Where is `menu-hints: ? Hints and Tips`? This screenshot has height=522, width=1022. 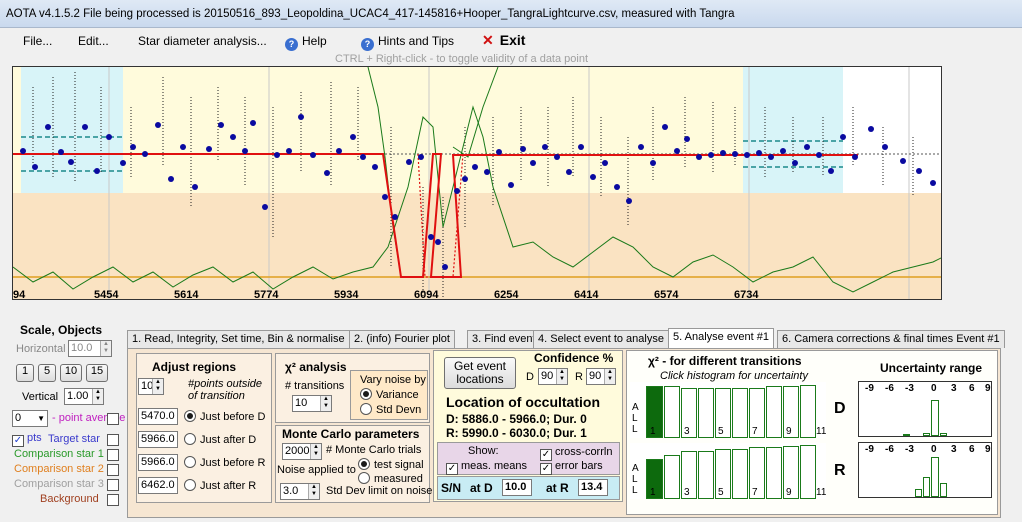
menu-hints: ? Hints and Tips is located at coordinates (407, 42).